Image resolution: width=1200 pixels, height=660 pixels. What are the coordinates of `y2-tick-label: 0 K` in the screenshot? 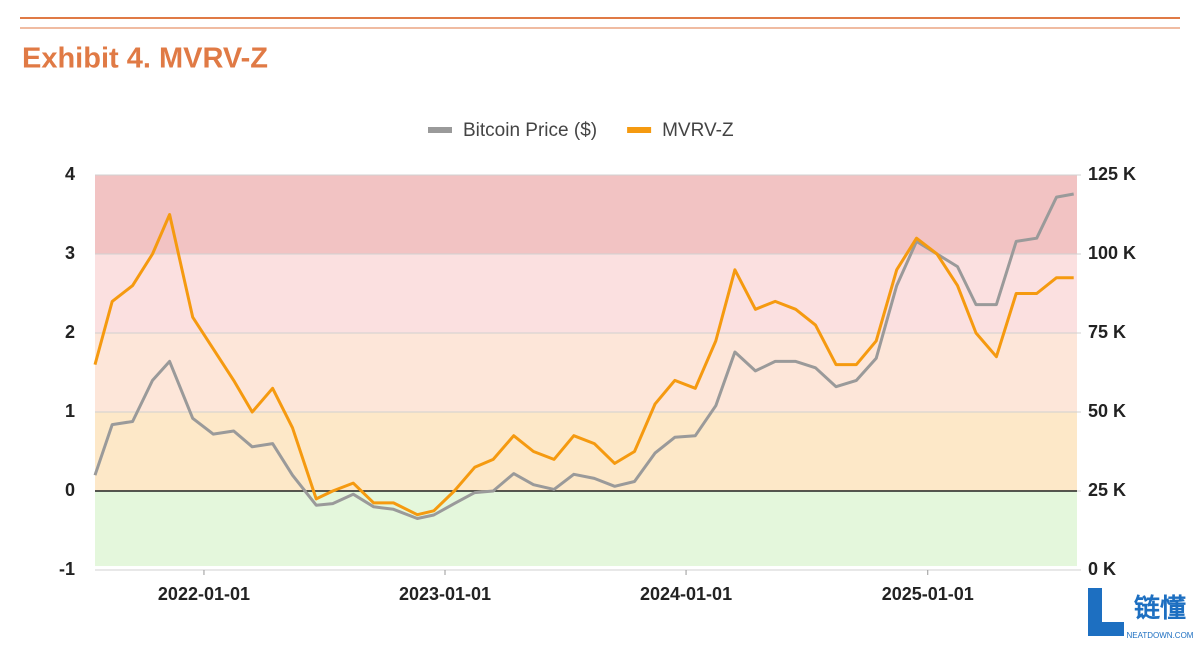 It's located at (1102, 569).